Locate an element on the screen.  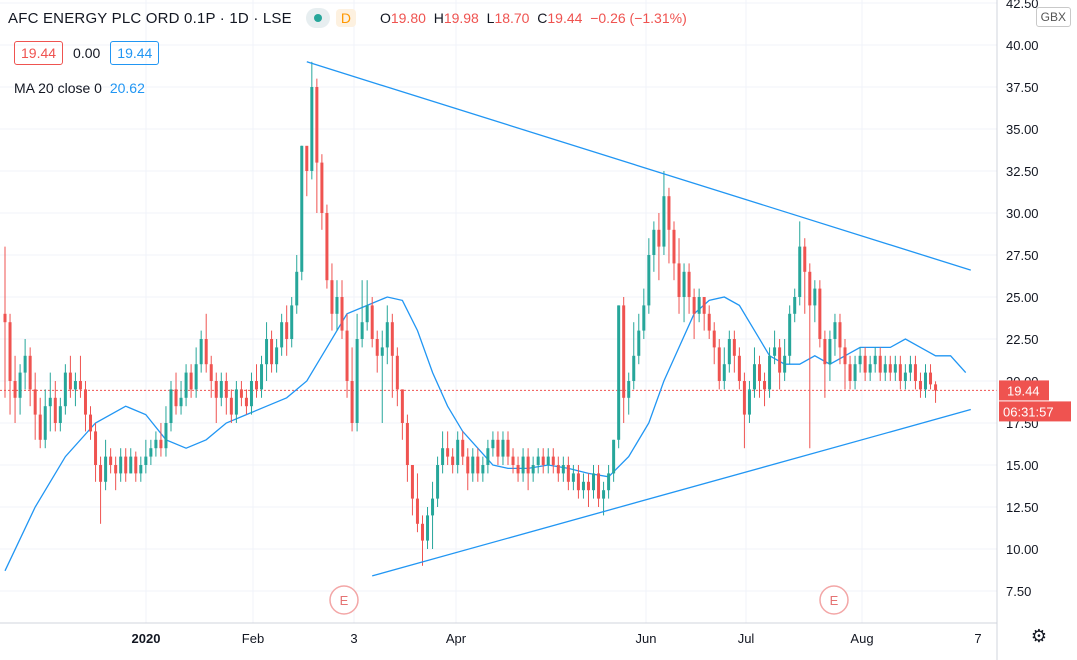
delayed-badge: D is located at coordinates (345, 18).